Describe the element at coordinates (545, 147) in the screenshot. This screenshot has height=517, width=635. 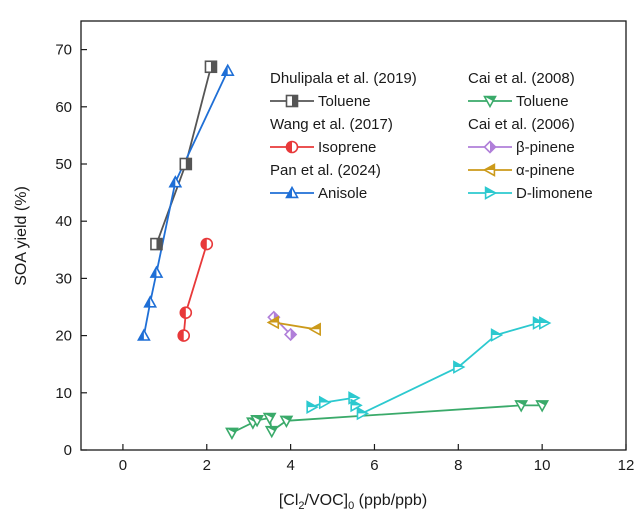
I see `legend-label-pinene: β-pinene` at that location.